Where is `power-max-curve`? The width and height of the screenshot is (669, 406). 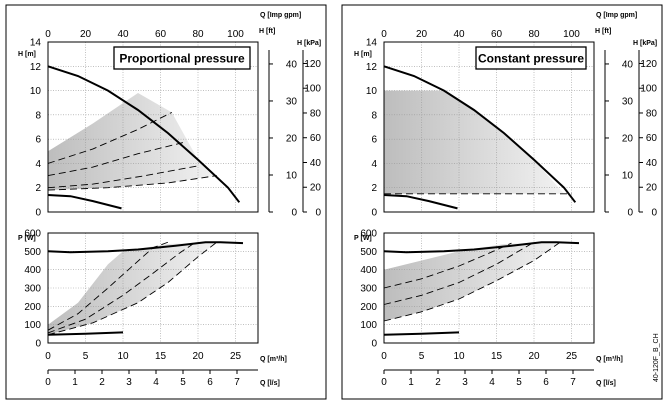
power-max-curve is located at coordinates (145, 247).